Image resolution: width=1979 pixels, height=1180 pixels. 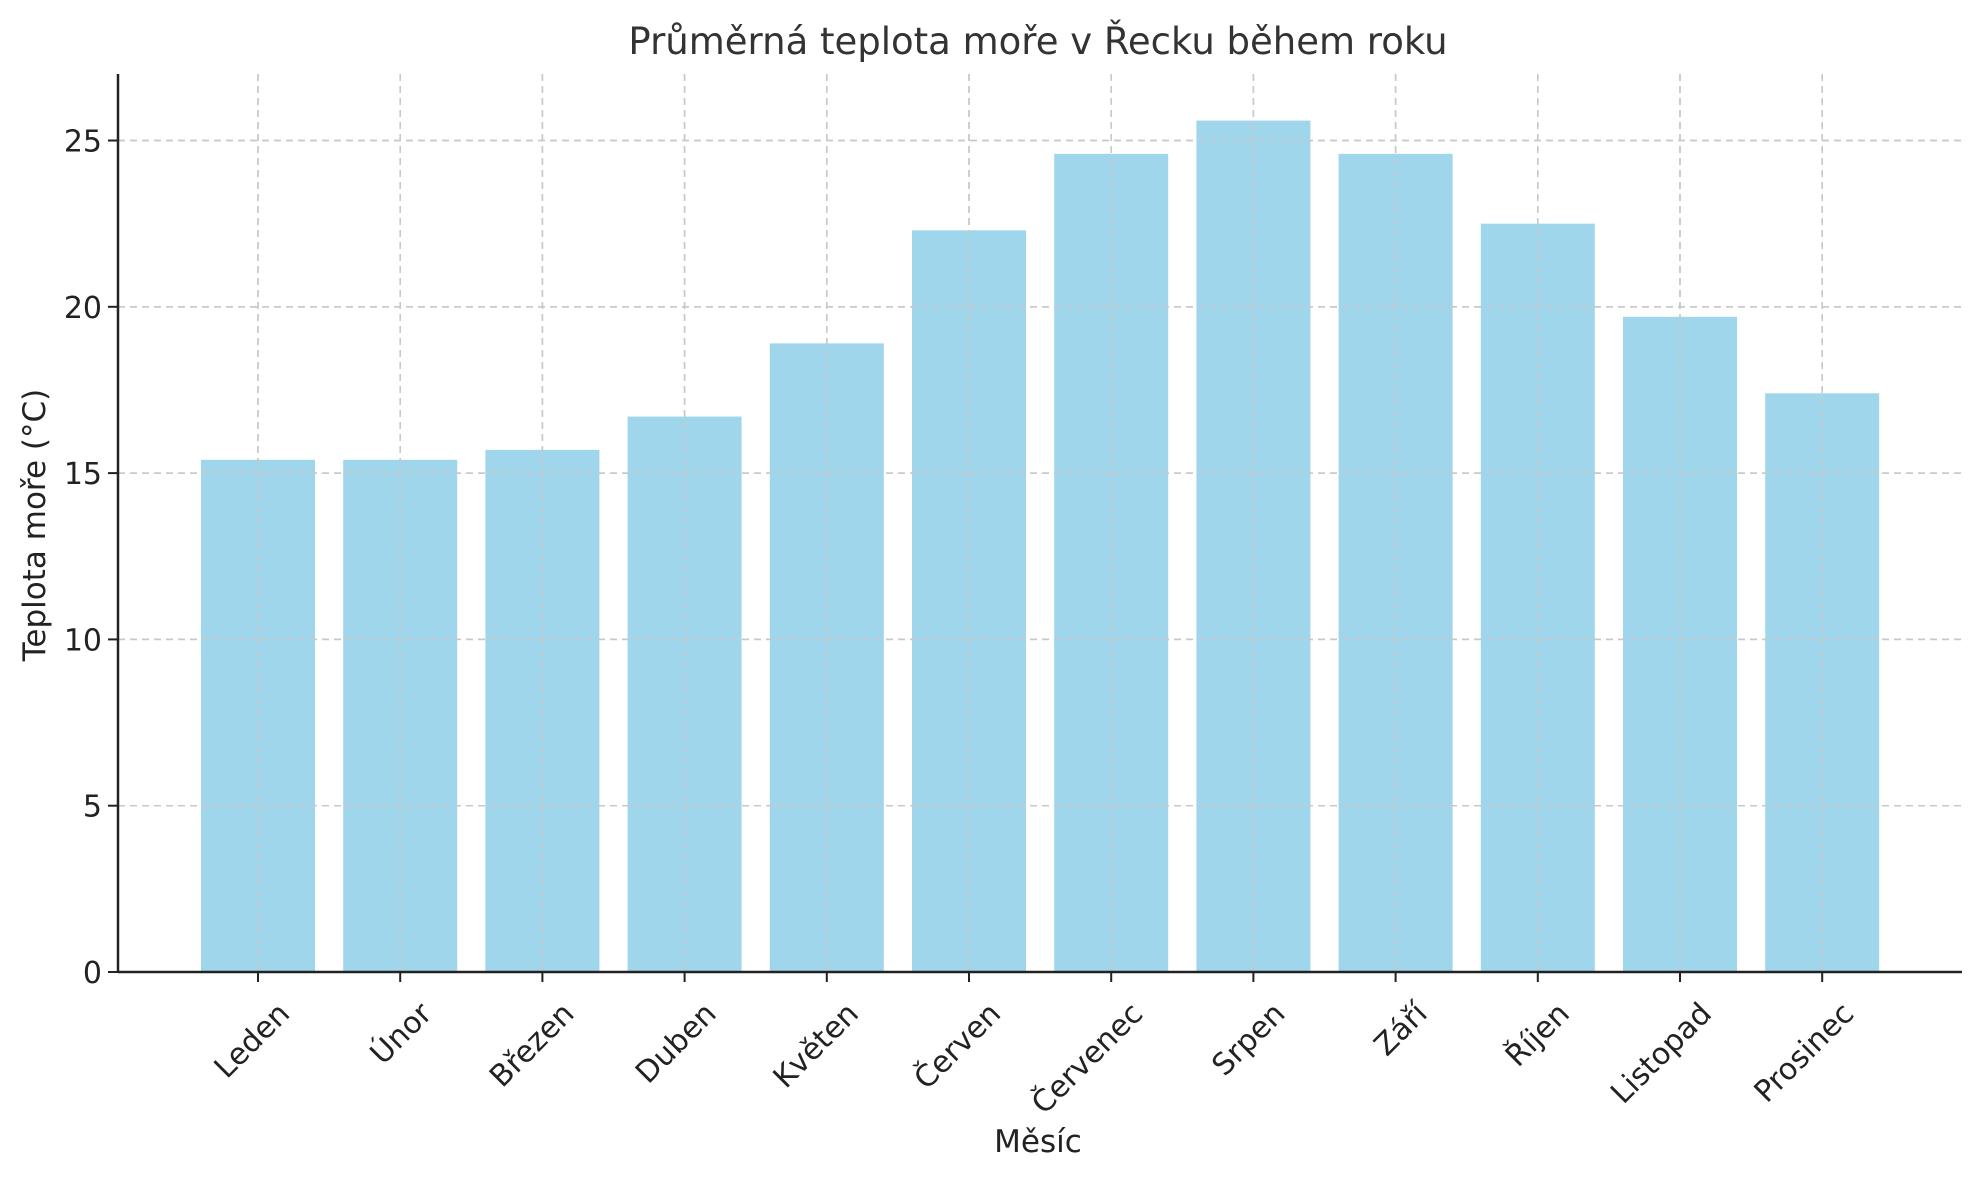 What do you see at coordinates (816, 1045) in the screenshot?
I see `x-tick-label: Květen` at bounding box center [816, 1045].